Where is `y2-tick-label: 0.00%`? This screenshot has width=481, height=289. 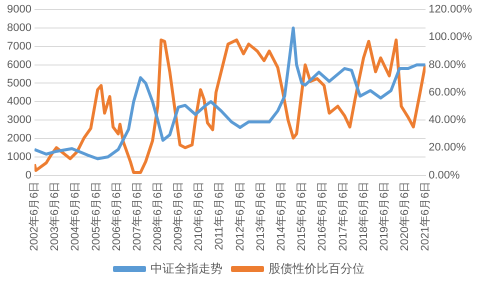
y2-tick-label: 0.00% is located at coordinates (444, 175).